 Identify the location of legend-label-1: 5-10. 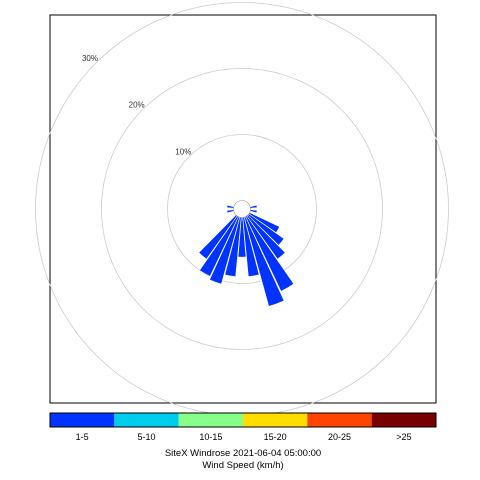
(146, 437).